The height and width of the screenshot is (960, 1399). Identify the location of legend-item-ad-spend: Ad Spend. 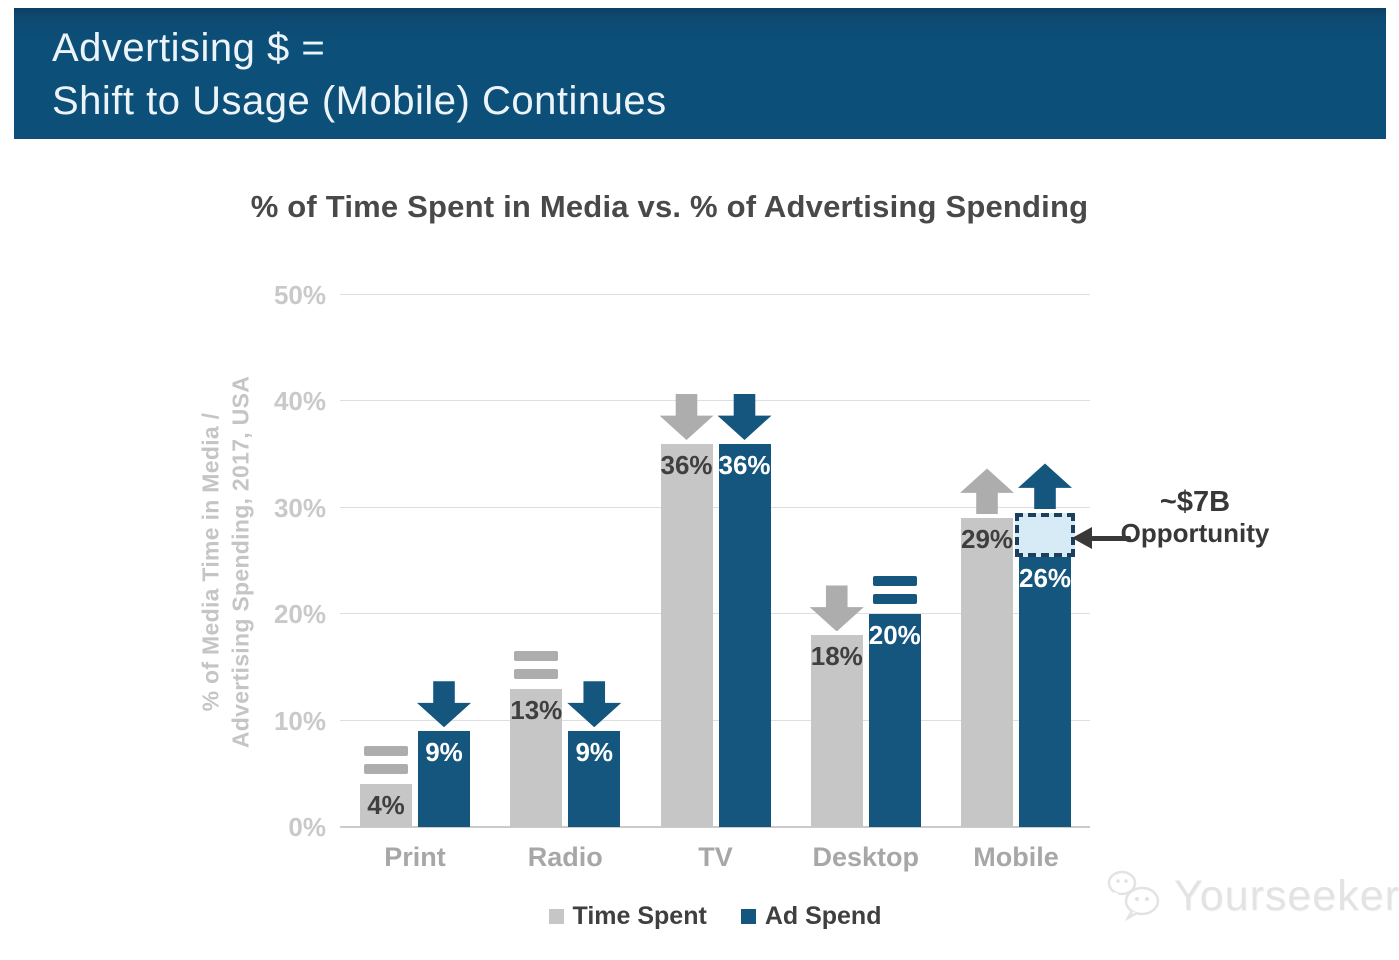
(811, 916).